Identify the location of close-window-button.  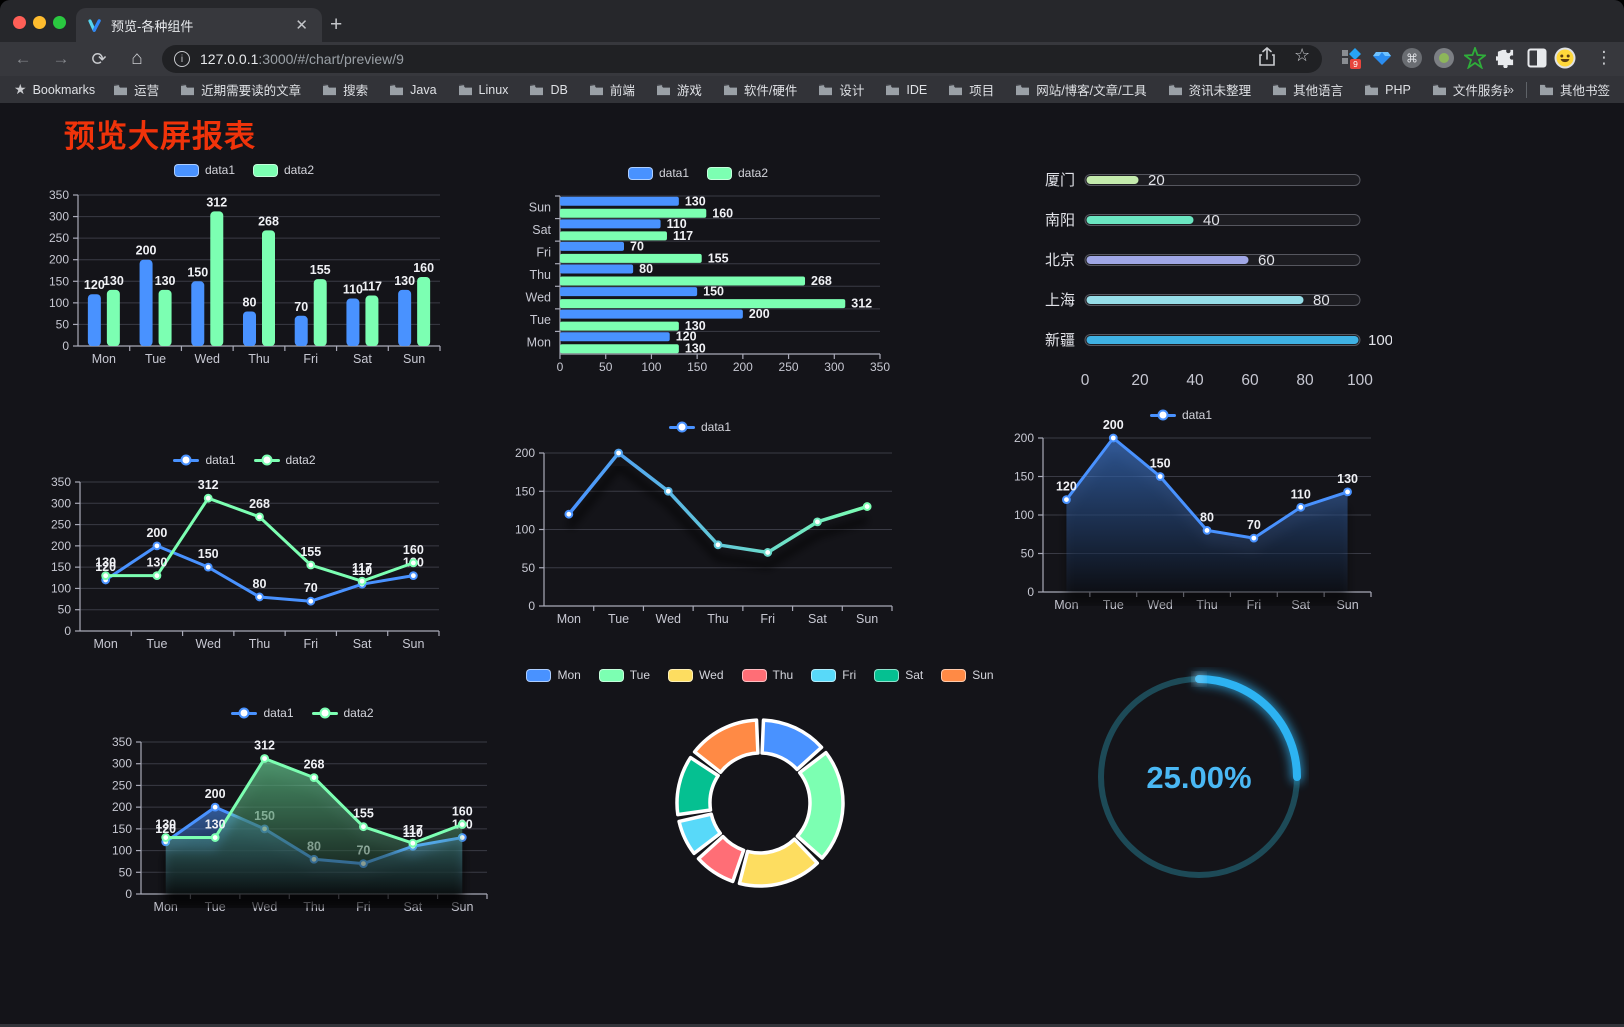
(19, 22).